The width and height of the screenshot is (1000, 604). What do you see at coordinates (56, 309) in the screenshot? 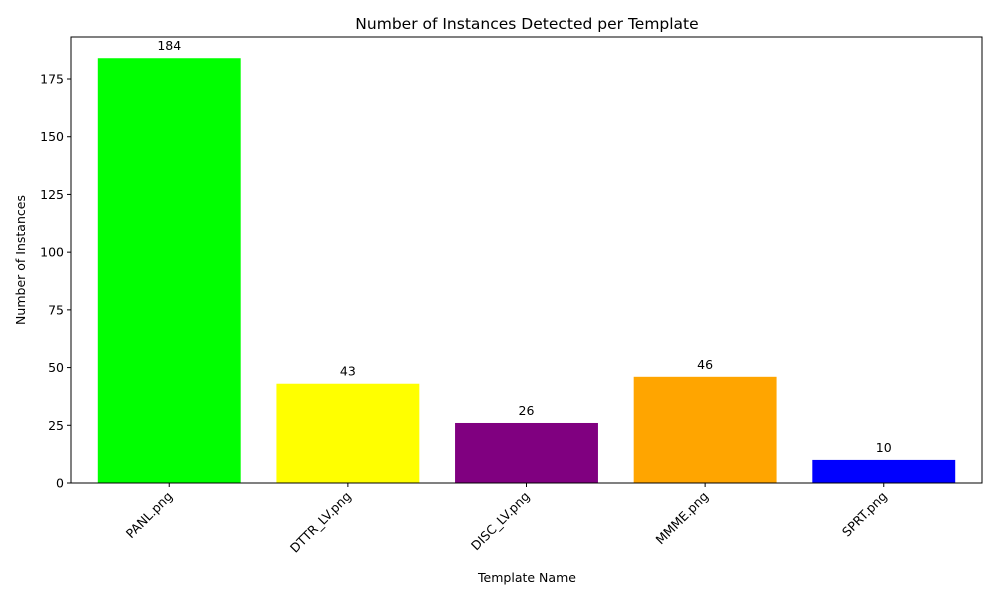
I see `y-tick-label: 75` at bounding box center [56, 309].